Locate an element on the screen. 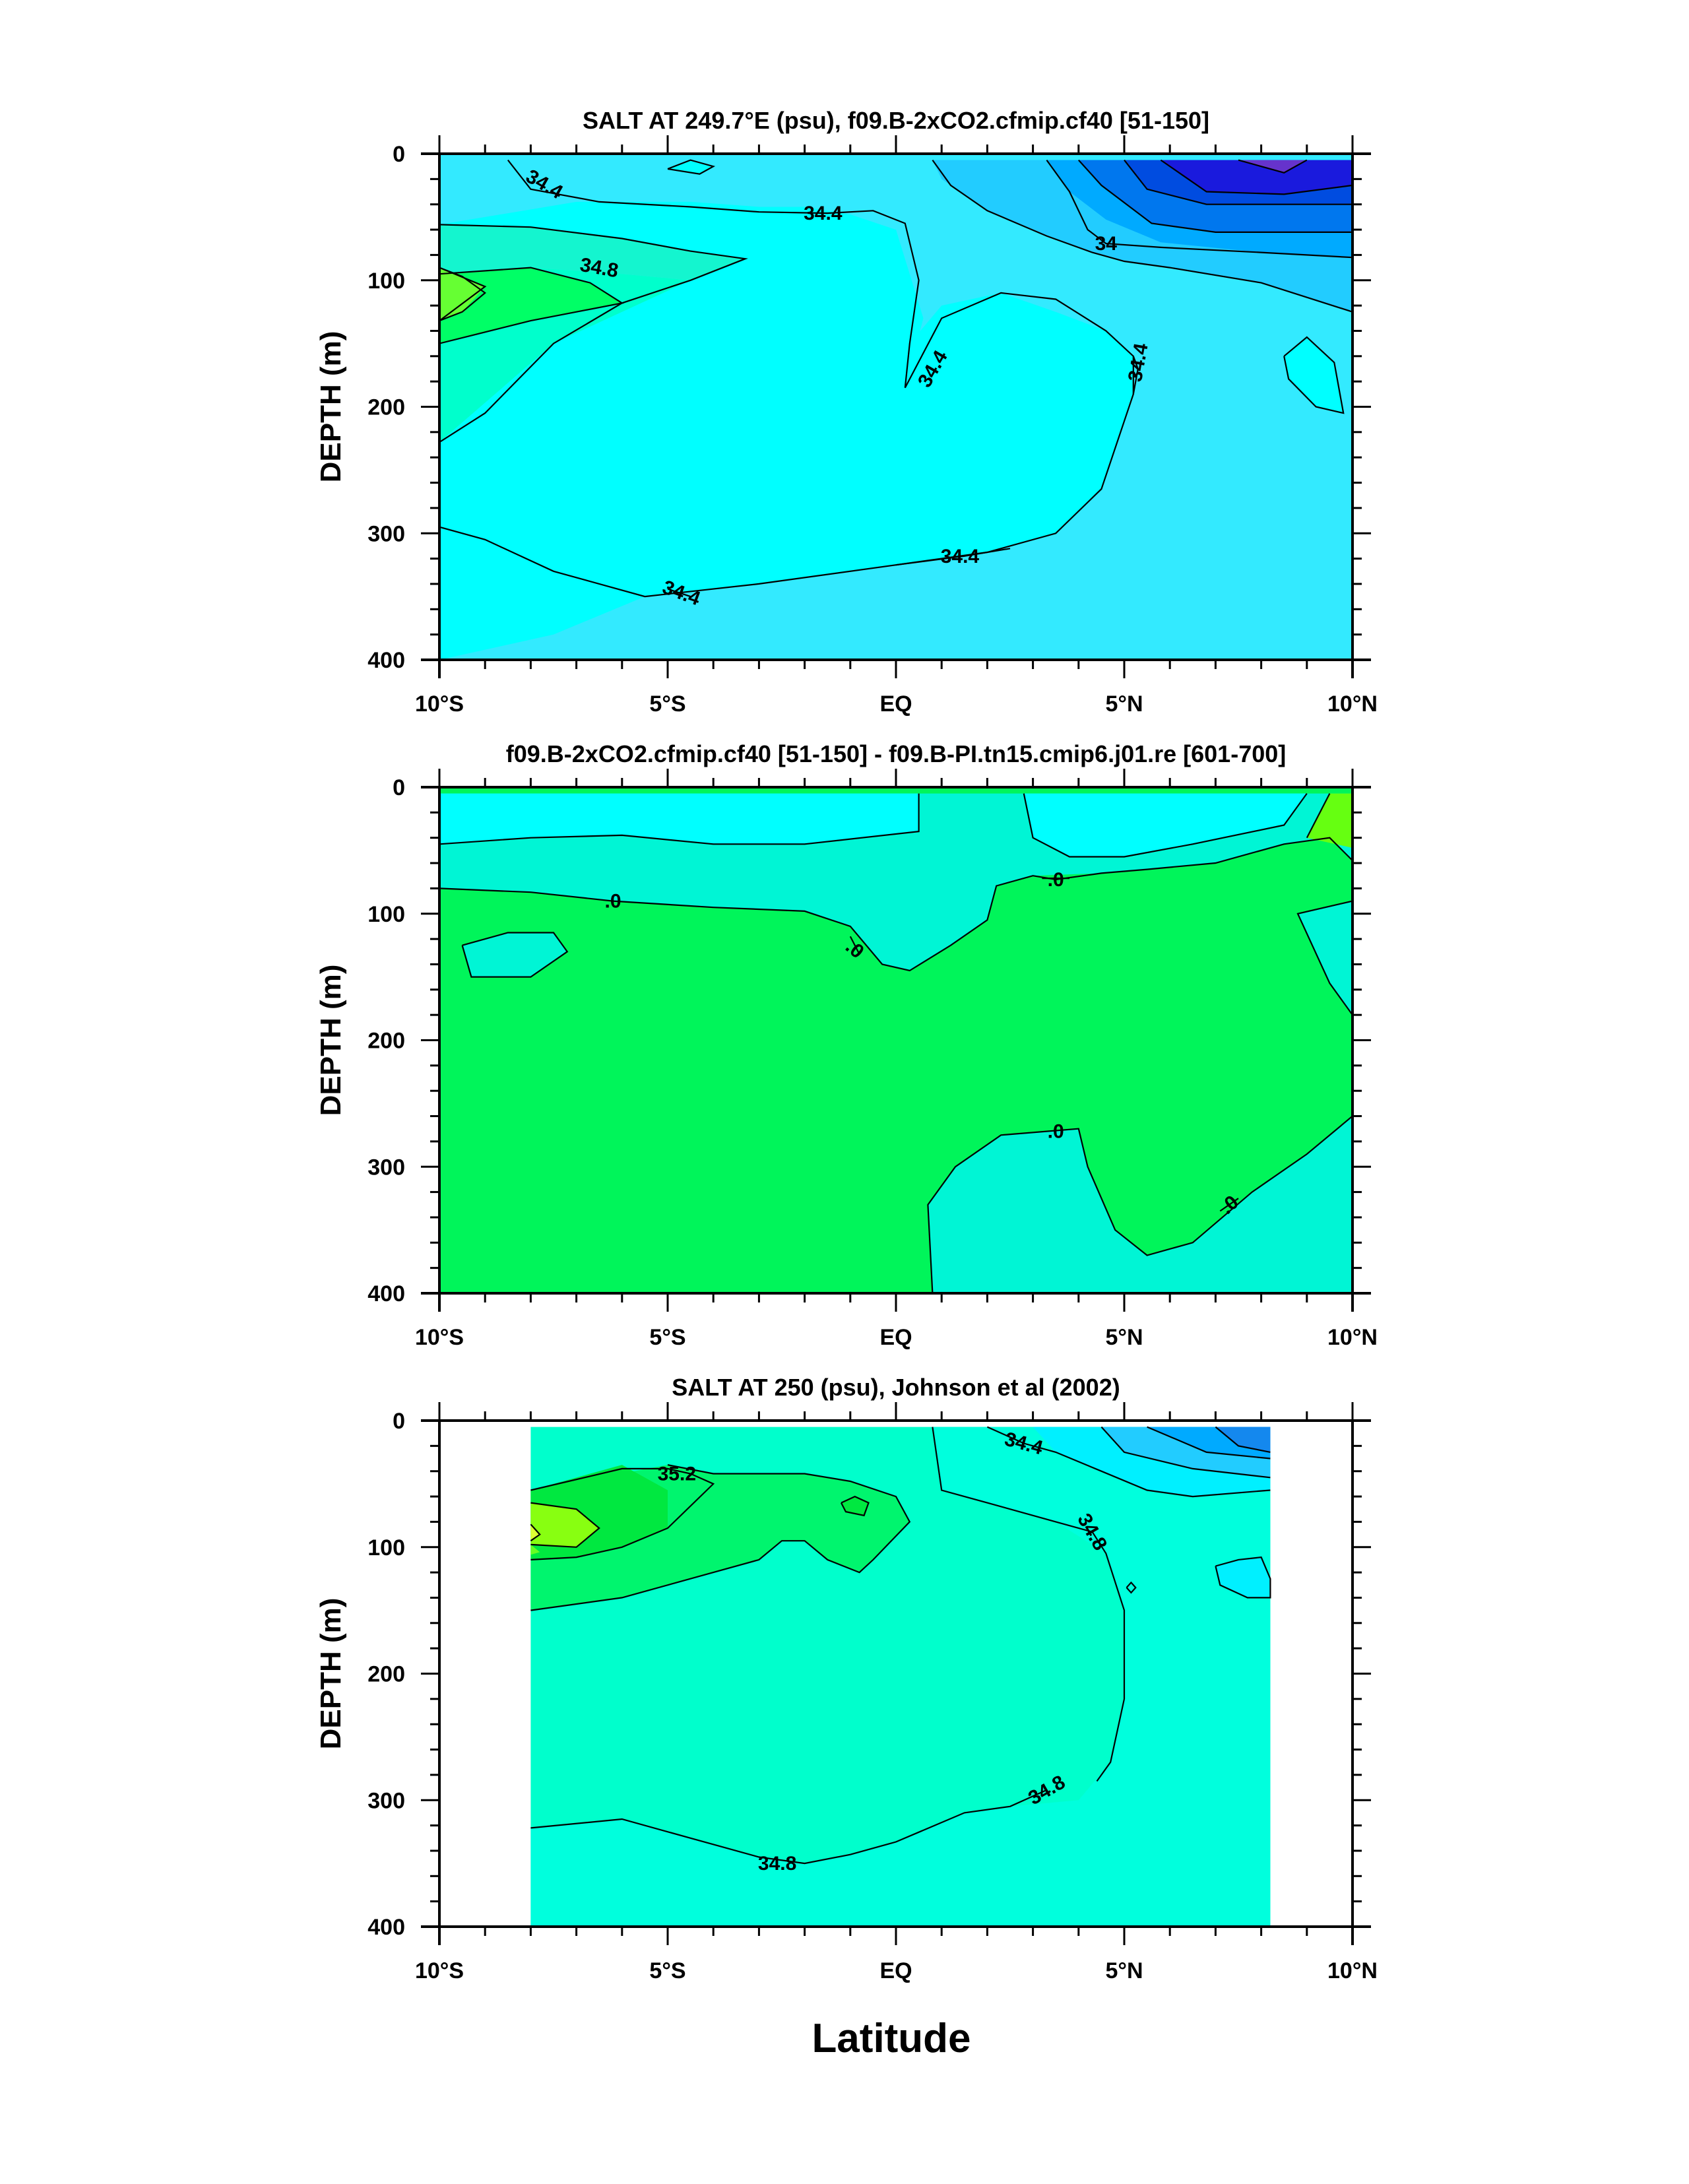 This screenshot has height=2184, width=1689. contour-label-group: 35.2 is located at coordinates (677, 1474).